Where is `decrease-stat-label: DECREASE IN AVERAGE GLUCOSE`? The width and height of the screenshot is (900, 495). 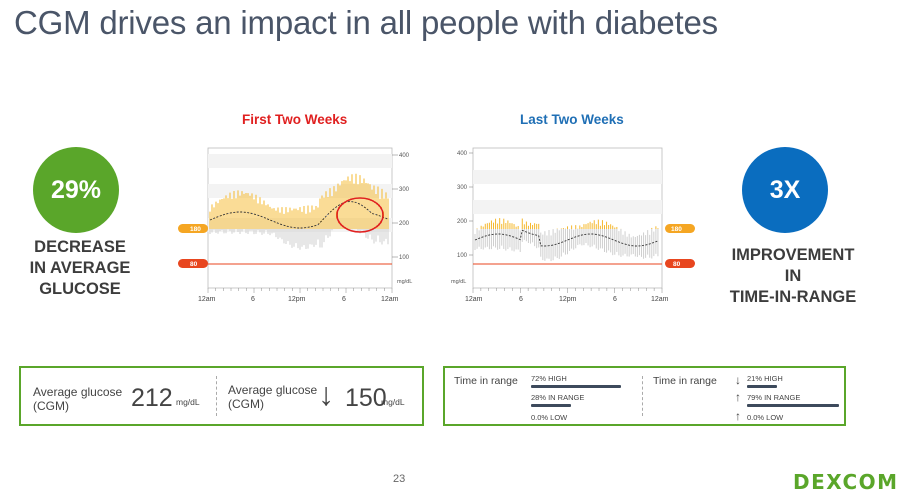
decrease-stat-label: DECREASE IN AVERAGE GLUCOSE is located at coordinates (80, 268).